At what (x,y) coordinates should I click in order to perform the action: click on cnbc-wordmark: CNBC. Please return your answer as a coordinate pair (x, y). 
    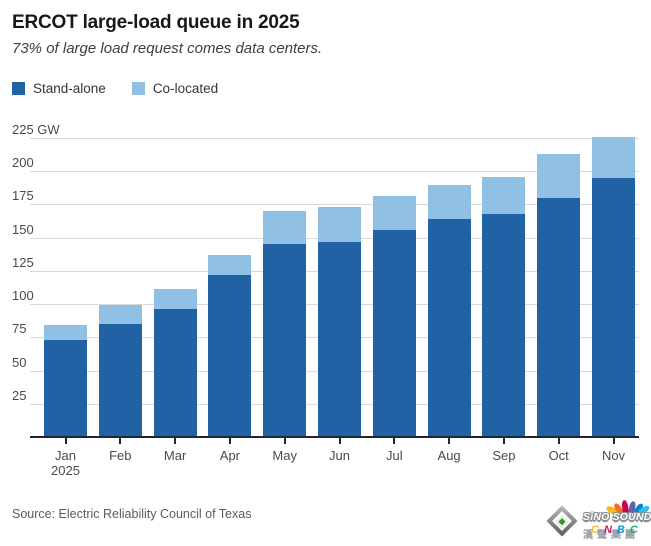
    Looking at the image, I should click on (617, 530).